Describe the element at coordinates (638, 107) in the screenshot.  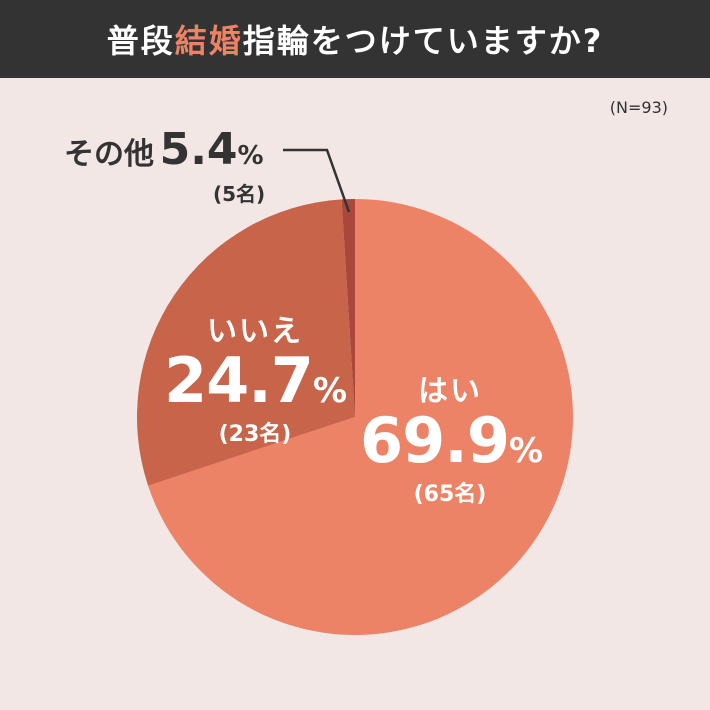
I see `sample-size: (N=93)` at that location.